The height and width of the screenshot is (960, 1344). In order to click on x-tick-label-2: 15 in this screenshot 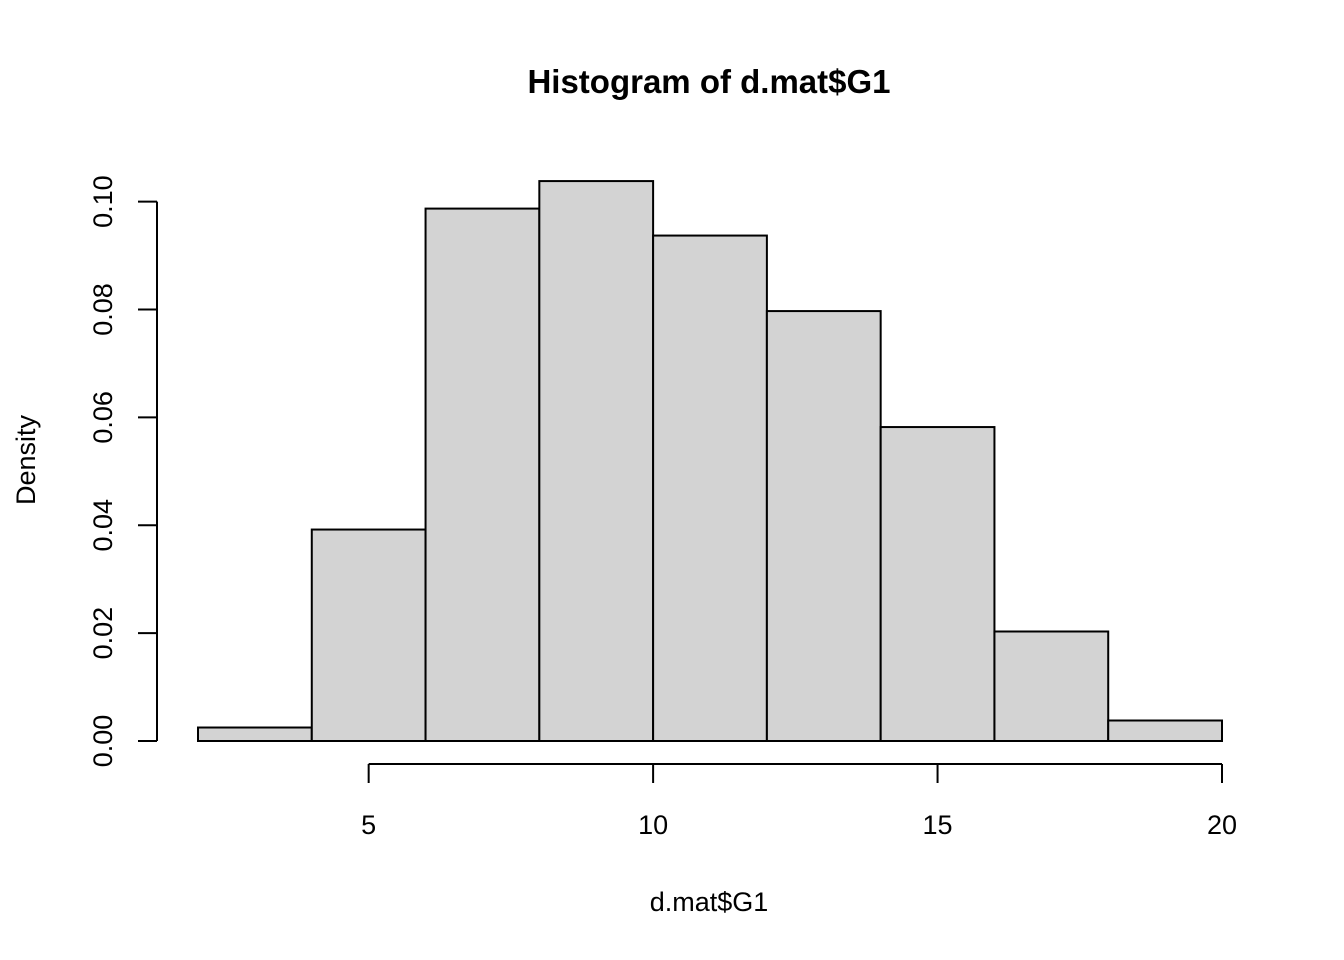, I will do `click(938, 825)`.